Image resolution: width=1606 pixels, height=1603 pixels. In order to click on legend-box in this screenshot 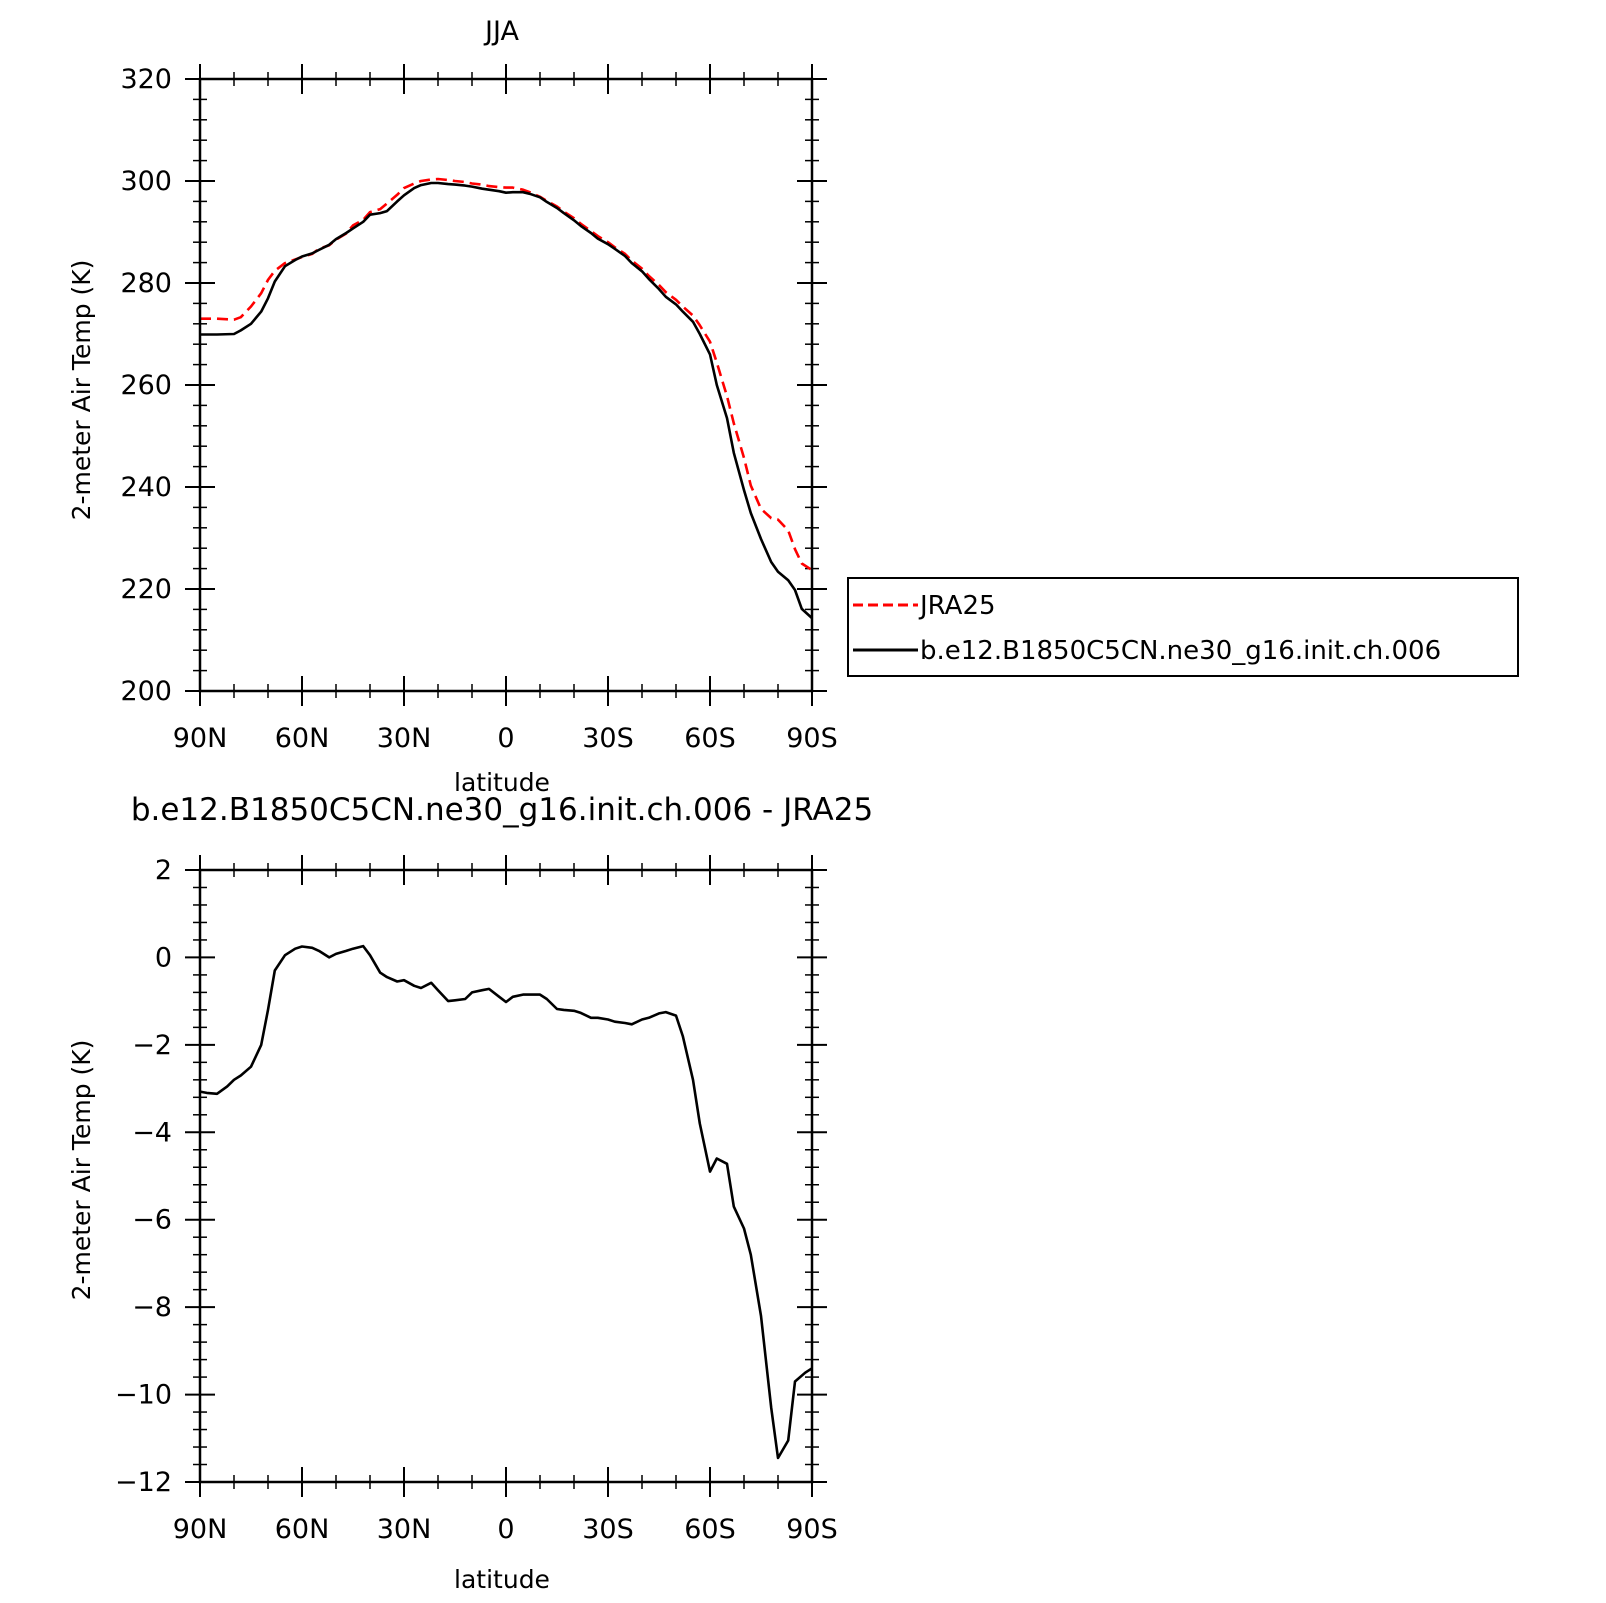, I will do `click(1183, 627)`.